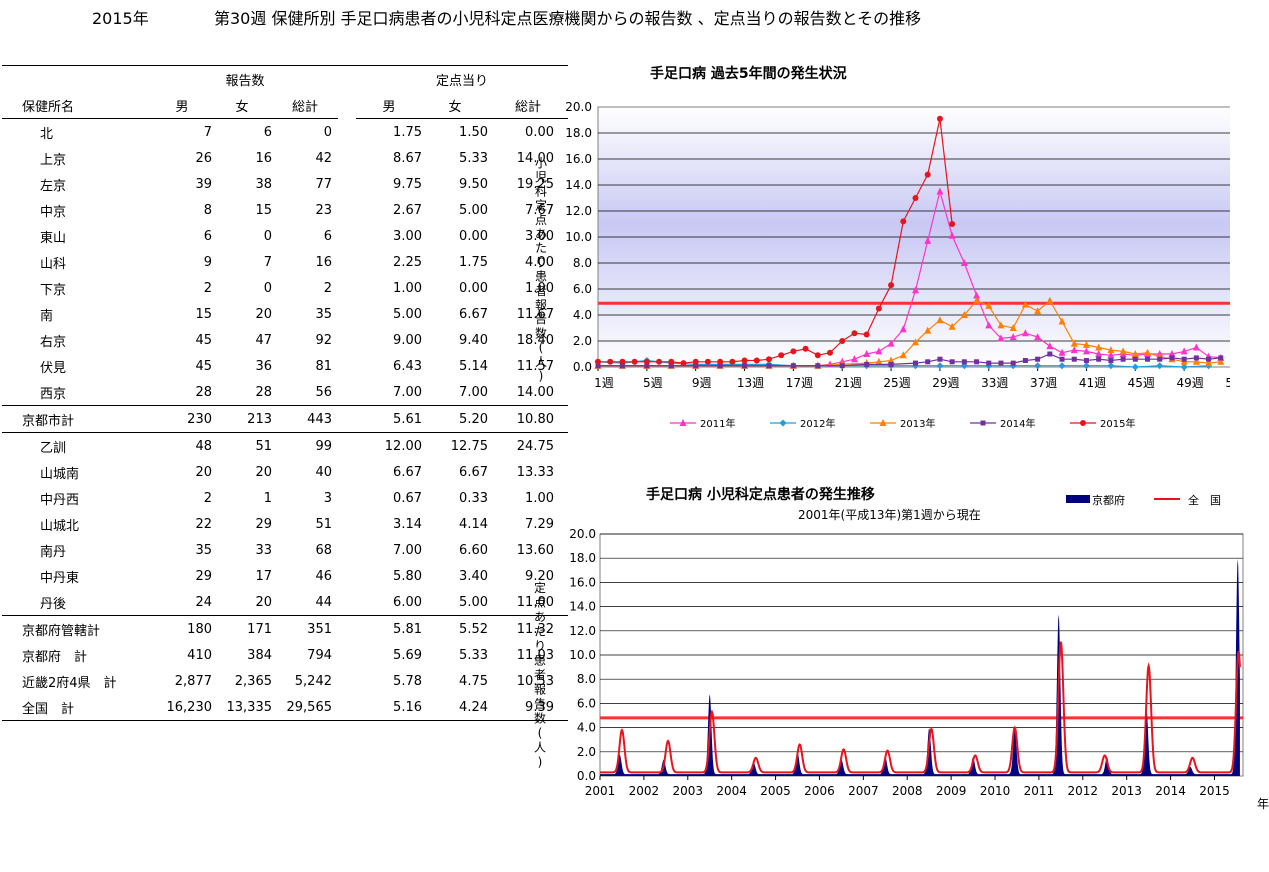 This screenshot has width=1269, height=872. What do you see at coordinates (644, 791) in the screenshot?
I see `x-tick-label: 2002` at bounding box center [644, 791].